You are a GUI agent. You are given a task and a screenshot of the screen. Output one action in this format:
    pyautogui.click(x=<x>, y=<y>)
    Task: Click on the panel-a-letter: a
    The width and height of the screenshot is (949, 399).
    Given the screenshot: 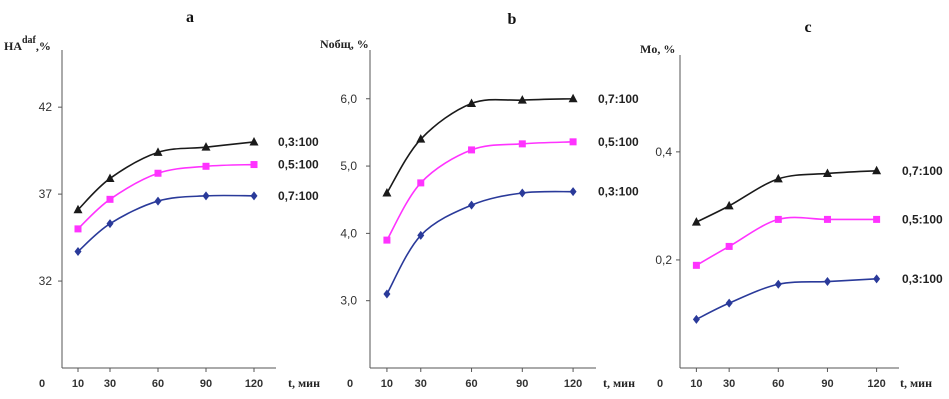 What is the action you would take?
    pyautogui.click(x=190, y=17)
    